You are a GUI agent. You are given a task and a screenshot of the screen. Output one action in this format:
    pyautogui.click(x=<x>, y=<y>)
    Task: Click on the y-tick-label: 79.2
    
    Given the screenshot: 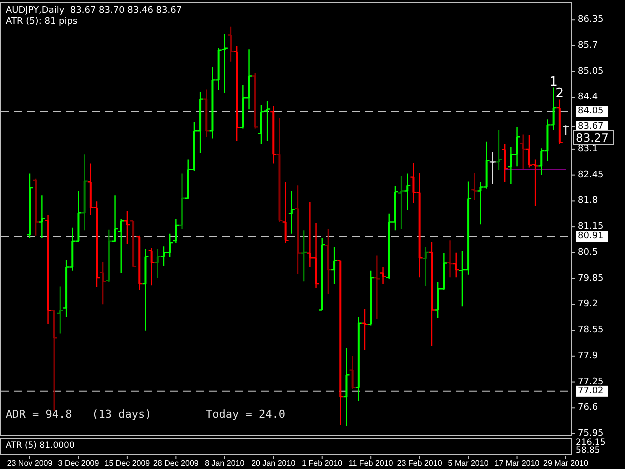 What is the action you would take?
    pyautogui.click(x=588, y=305)
    